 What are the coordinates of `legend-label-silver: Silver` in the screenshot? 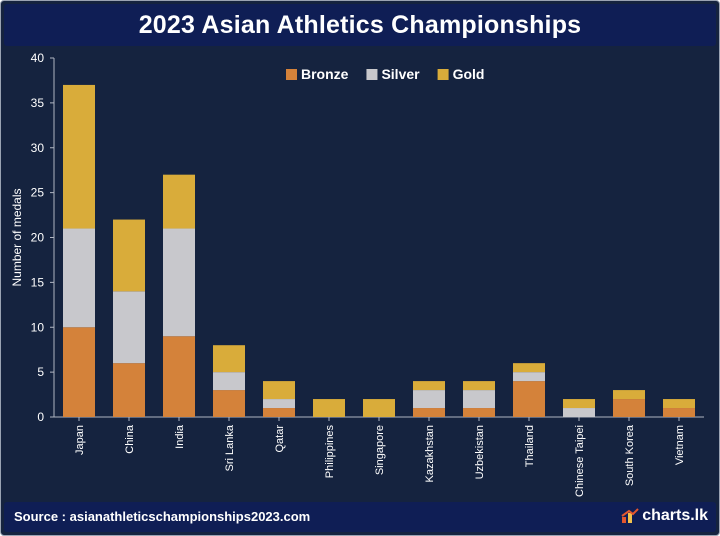 It's located at (400, 74).